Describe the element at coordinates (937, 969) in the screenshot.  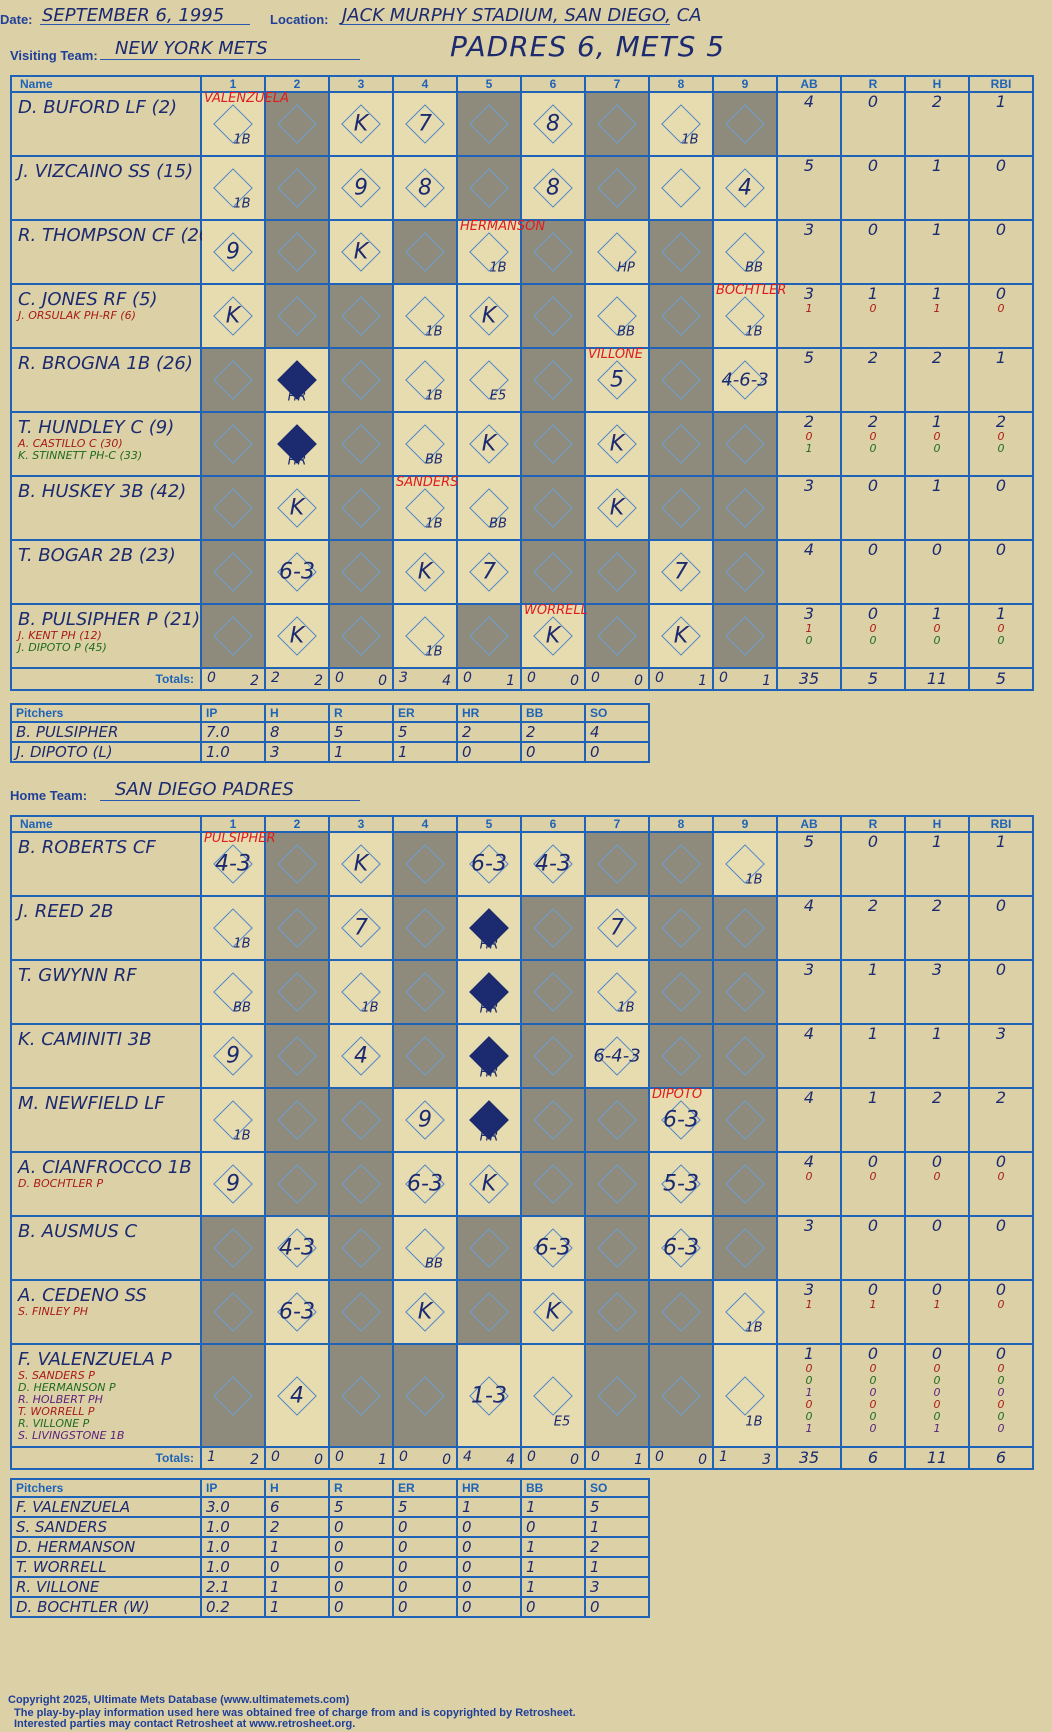
I see `stat-value: 3` at that location.